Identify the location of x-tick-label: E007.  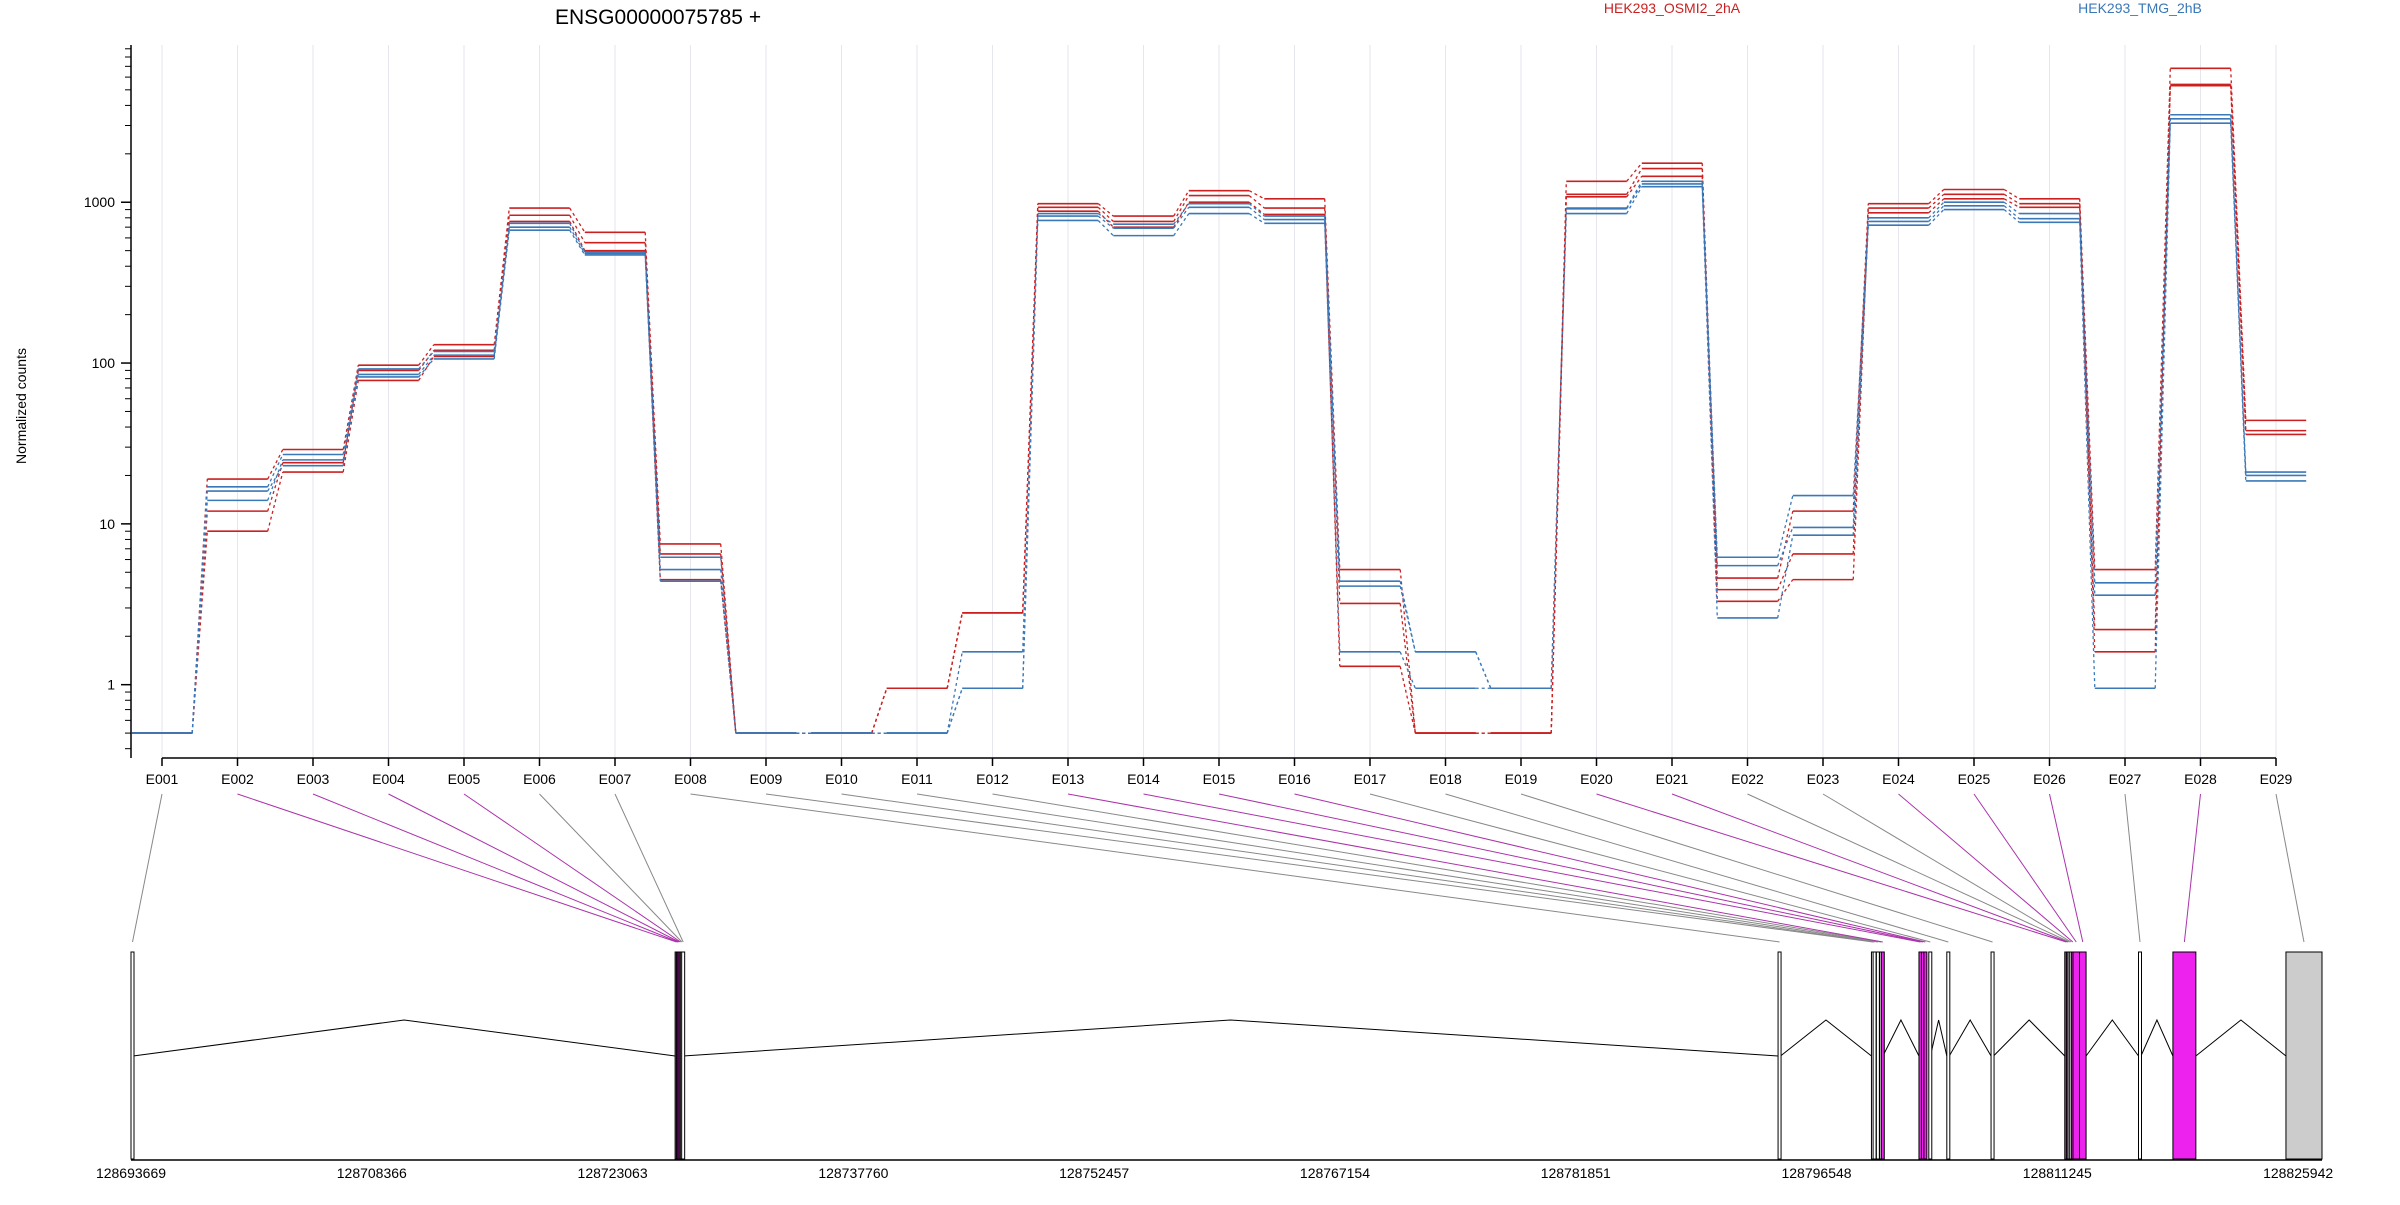
(615, 779).